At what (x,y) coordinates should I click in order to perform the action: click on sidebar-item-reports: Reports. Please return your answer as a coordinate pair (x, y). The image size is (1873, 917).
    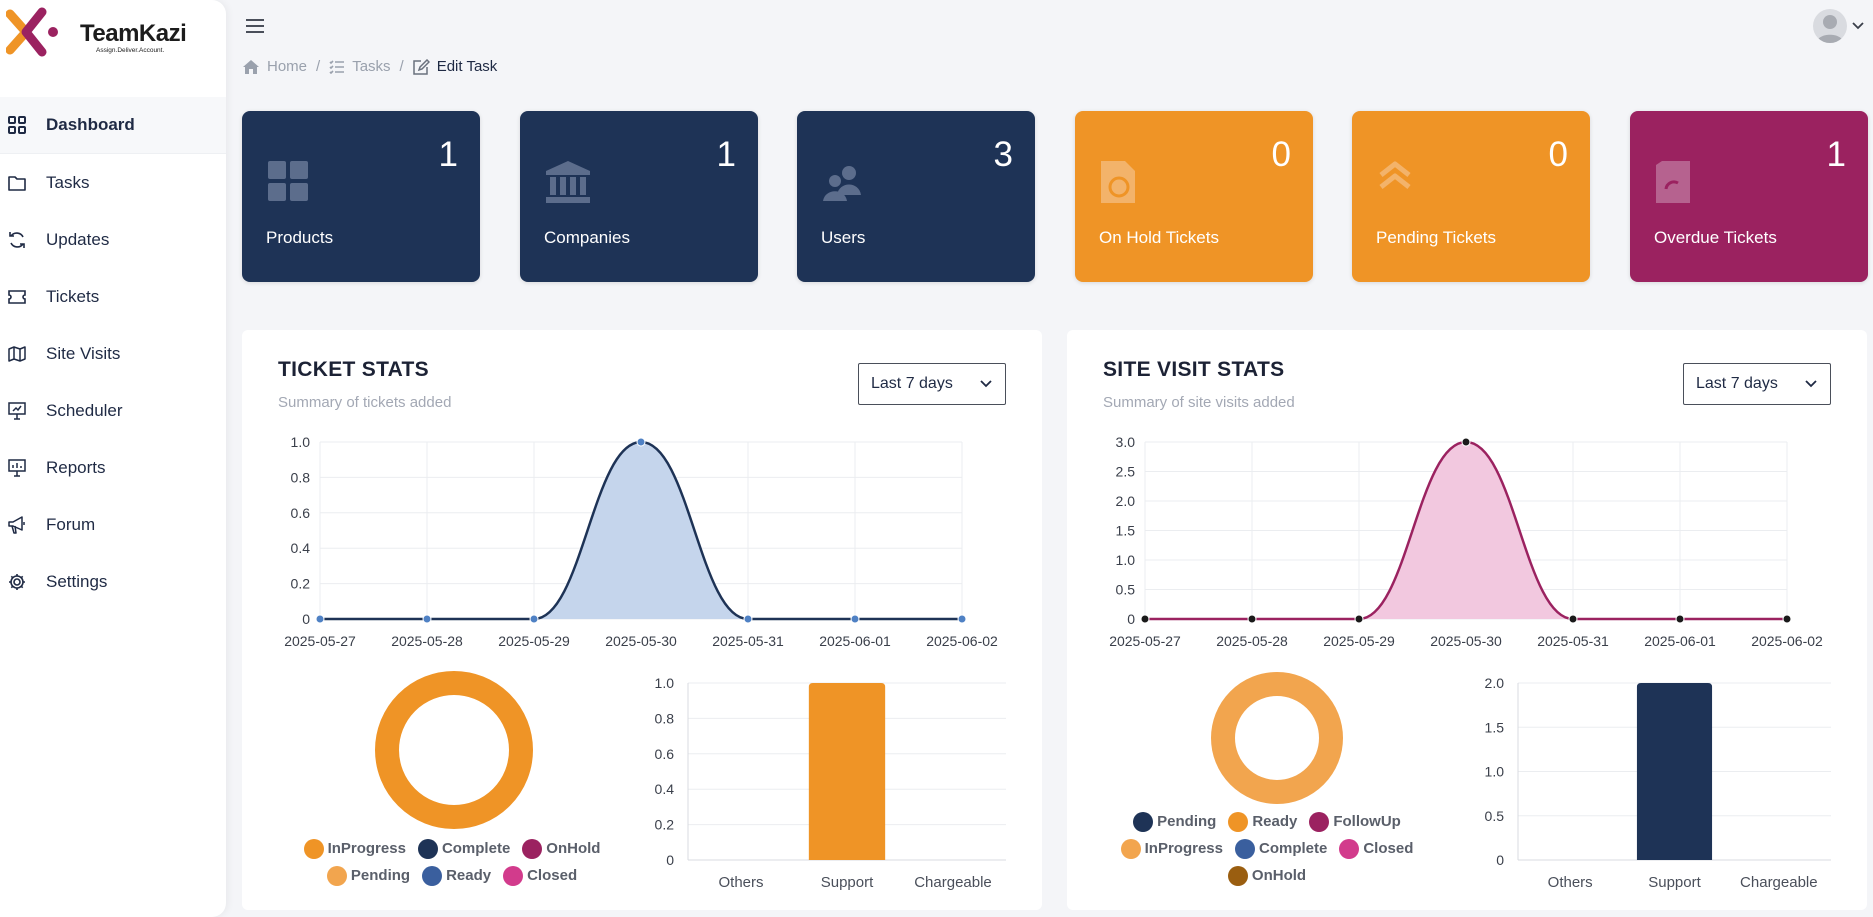
    Looking at the image, I should click on (113, 467).